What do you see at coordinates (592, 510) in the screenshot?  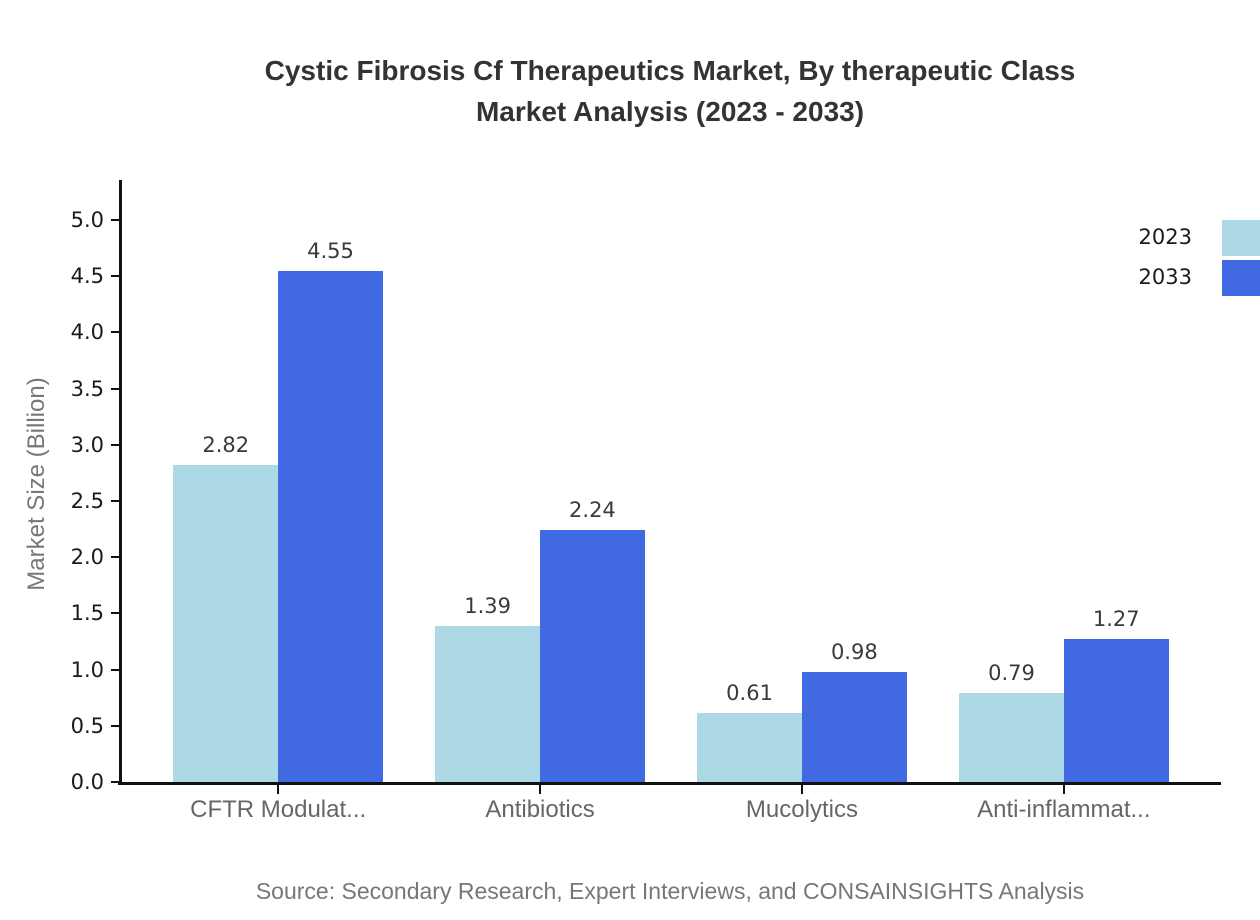 I see `bar-value-label: 2.24` at bounding box center [592, 510].